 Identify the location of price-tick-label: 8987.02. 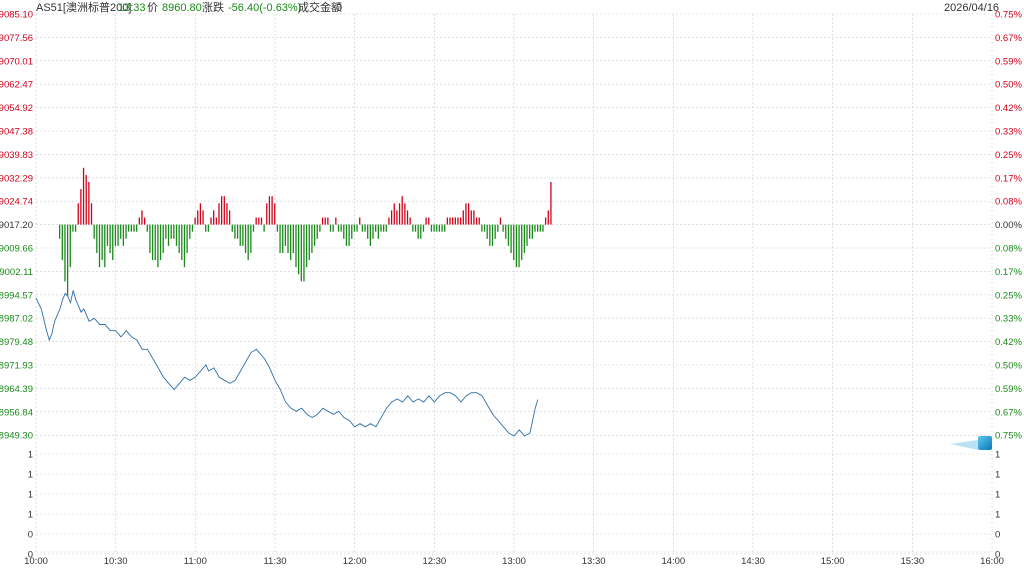
(16, 319).